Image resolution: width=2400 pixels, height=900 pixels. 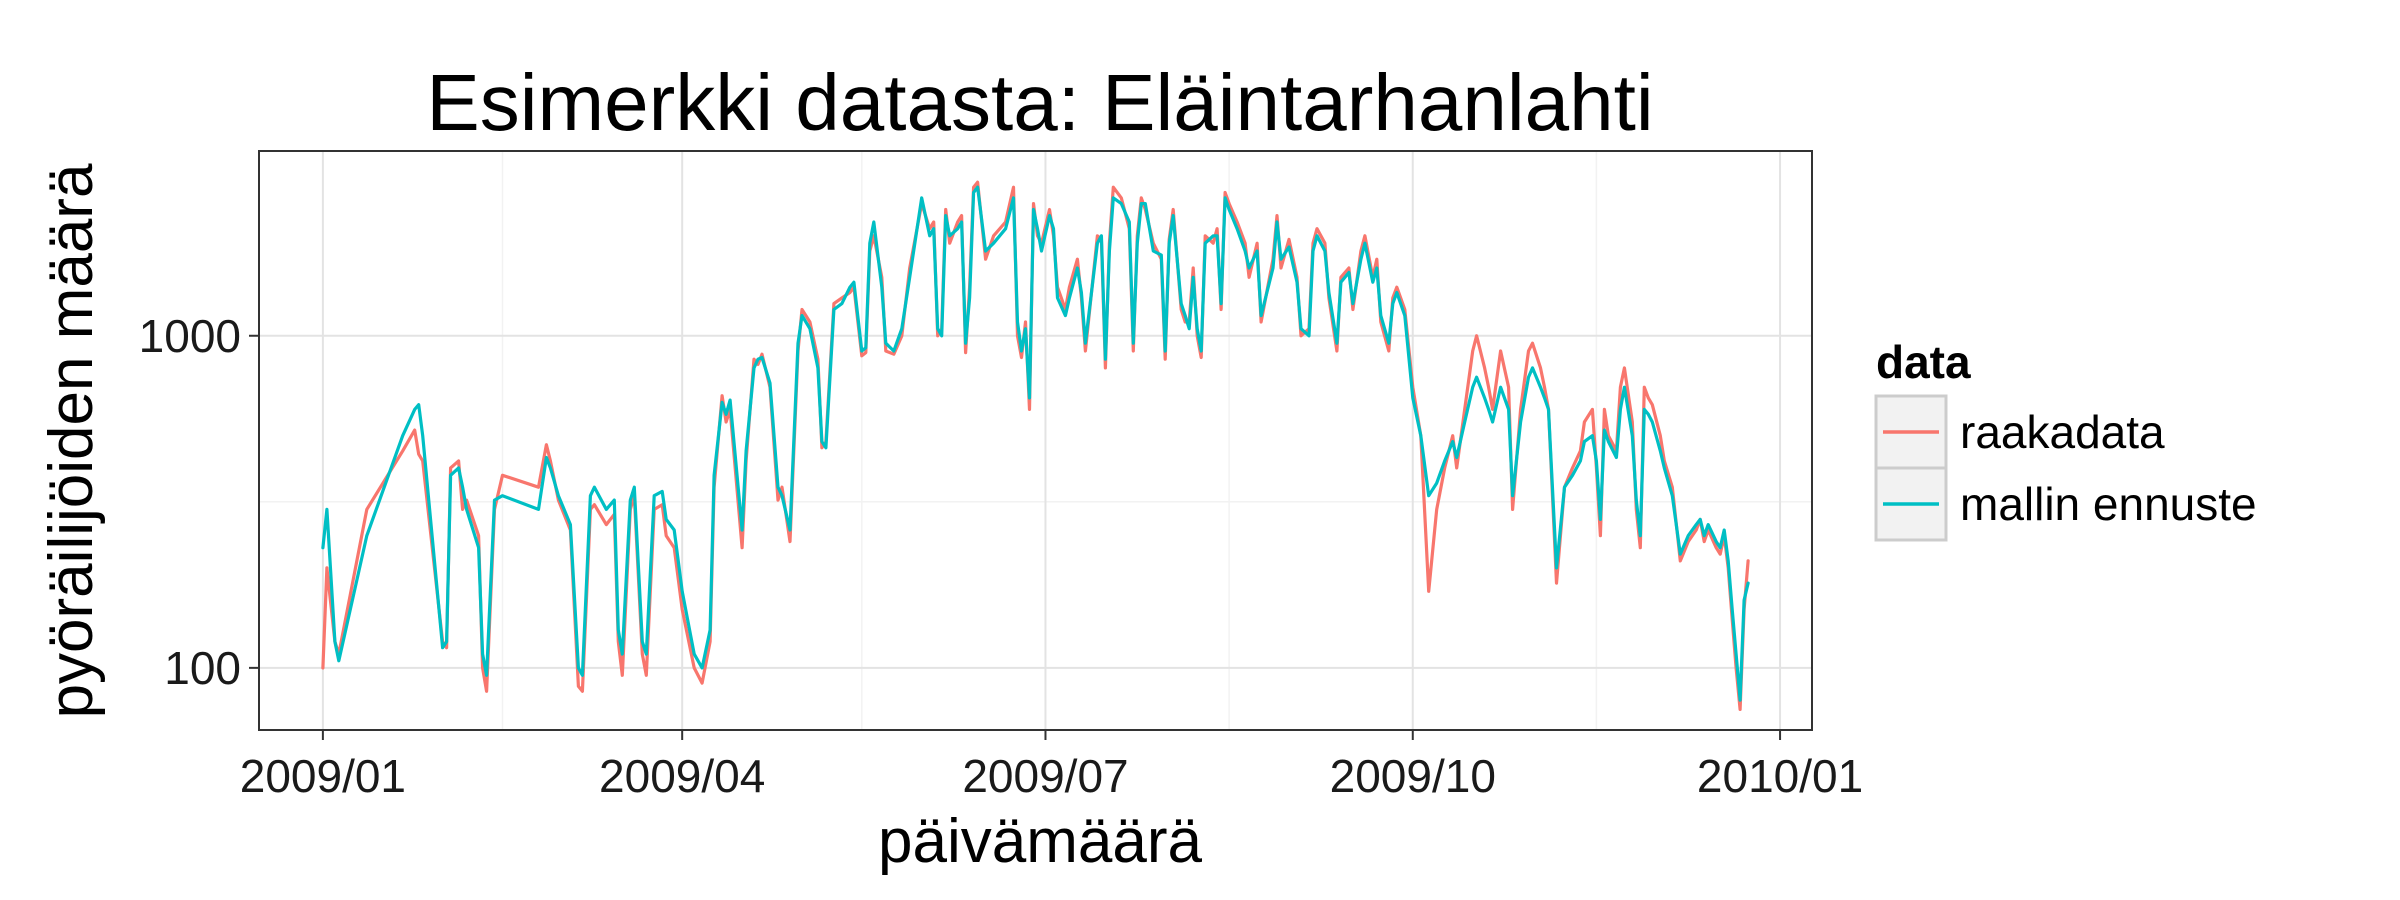 I want to click on legend: data raakadata mallin ennuste, so click(x=2065, y=439).